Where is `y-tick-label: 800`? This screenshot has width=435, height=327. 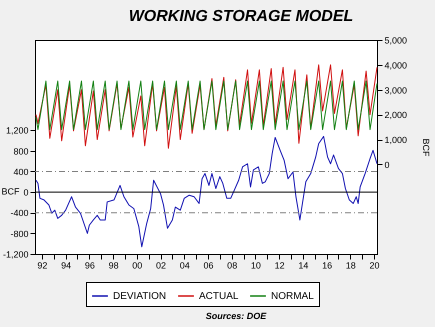
y-tick-label: 800 is located at coordinates (20, 151).